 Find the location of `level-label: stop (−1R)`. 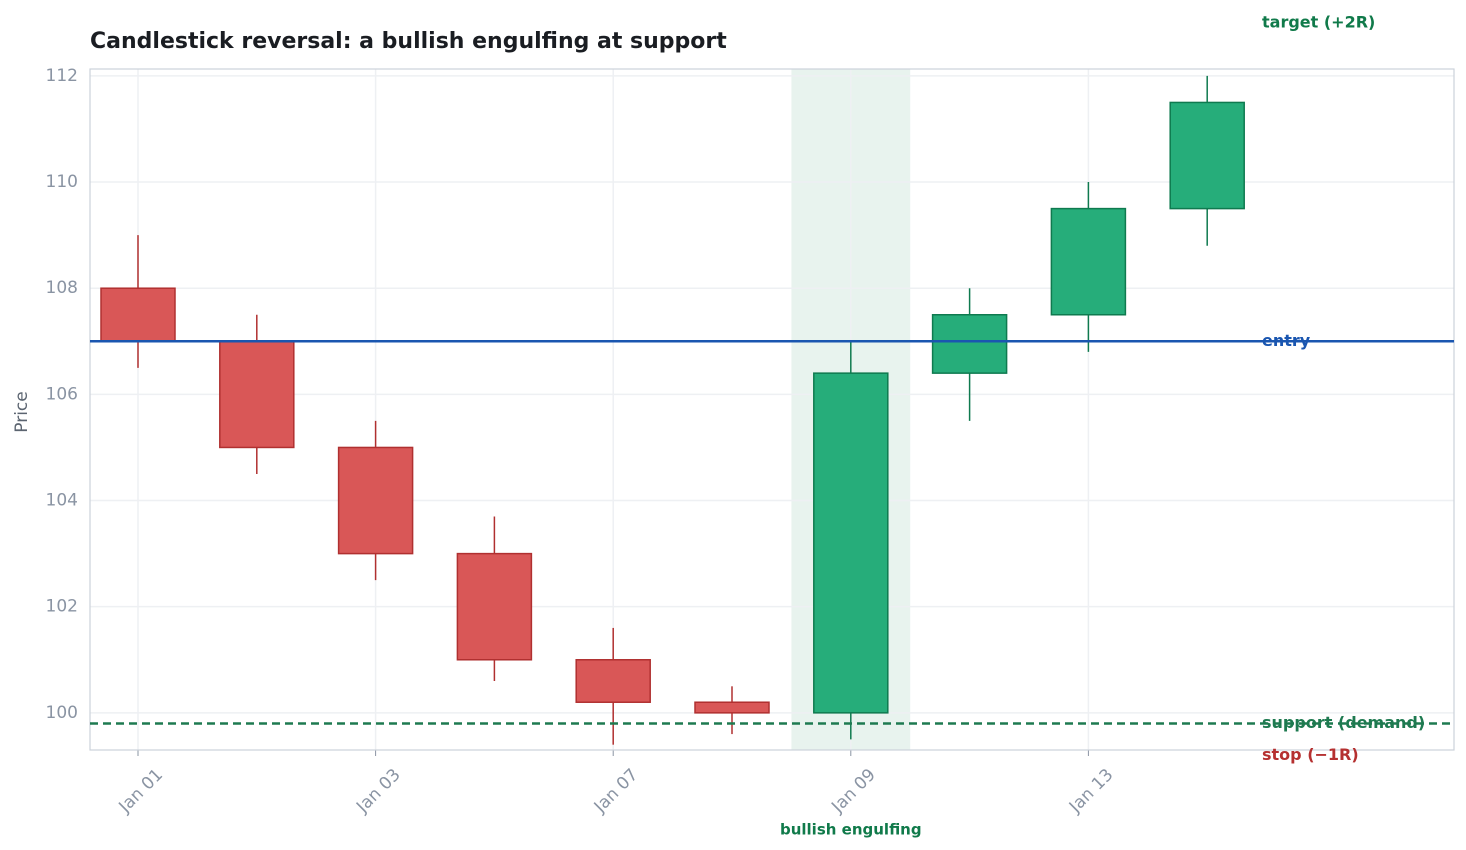

level-label: stop (−1R) is located at coordinates (1310, 754).